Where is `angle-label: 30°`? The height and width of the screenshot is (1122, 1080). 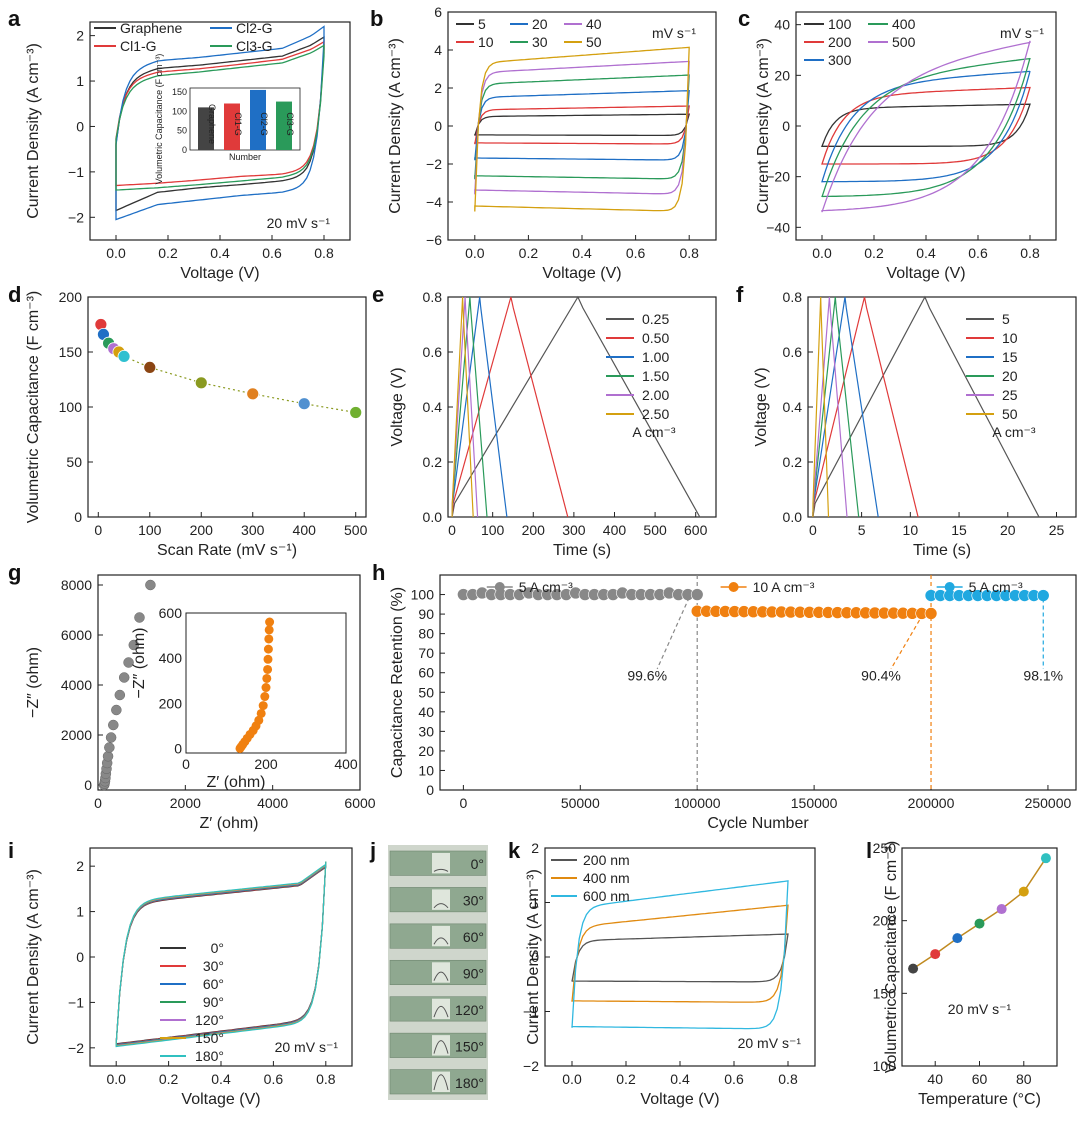
angle-label: 30° is located at coordinates (473, 901).